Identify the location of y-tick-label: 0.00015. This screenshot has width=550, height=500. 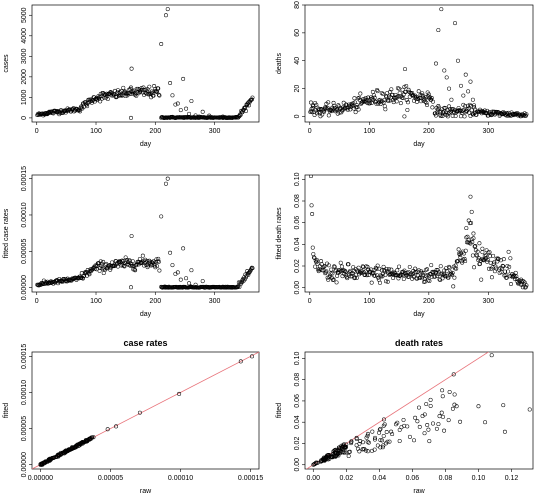
(24, 356).